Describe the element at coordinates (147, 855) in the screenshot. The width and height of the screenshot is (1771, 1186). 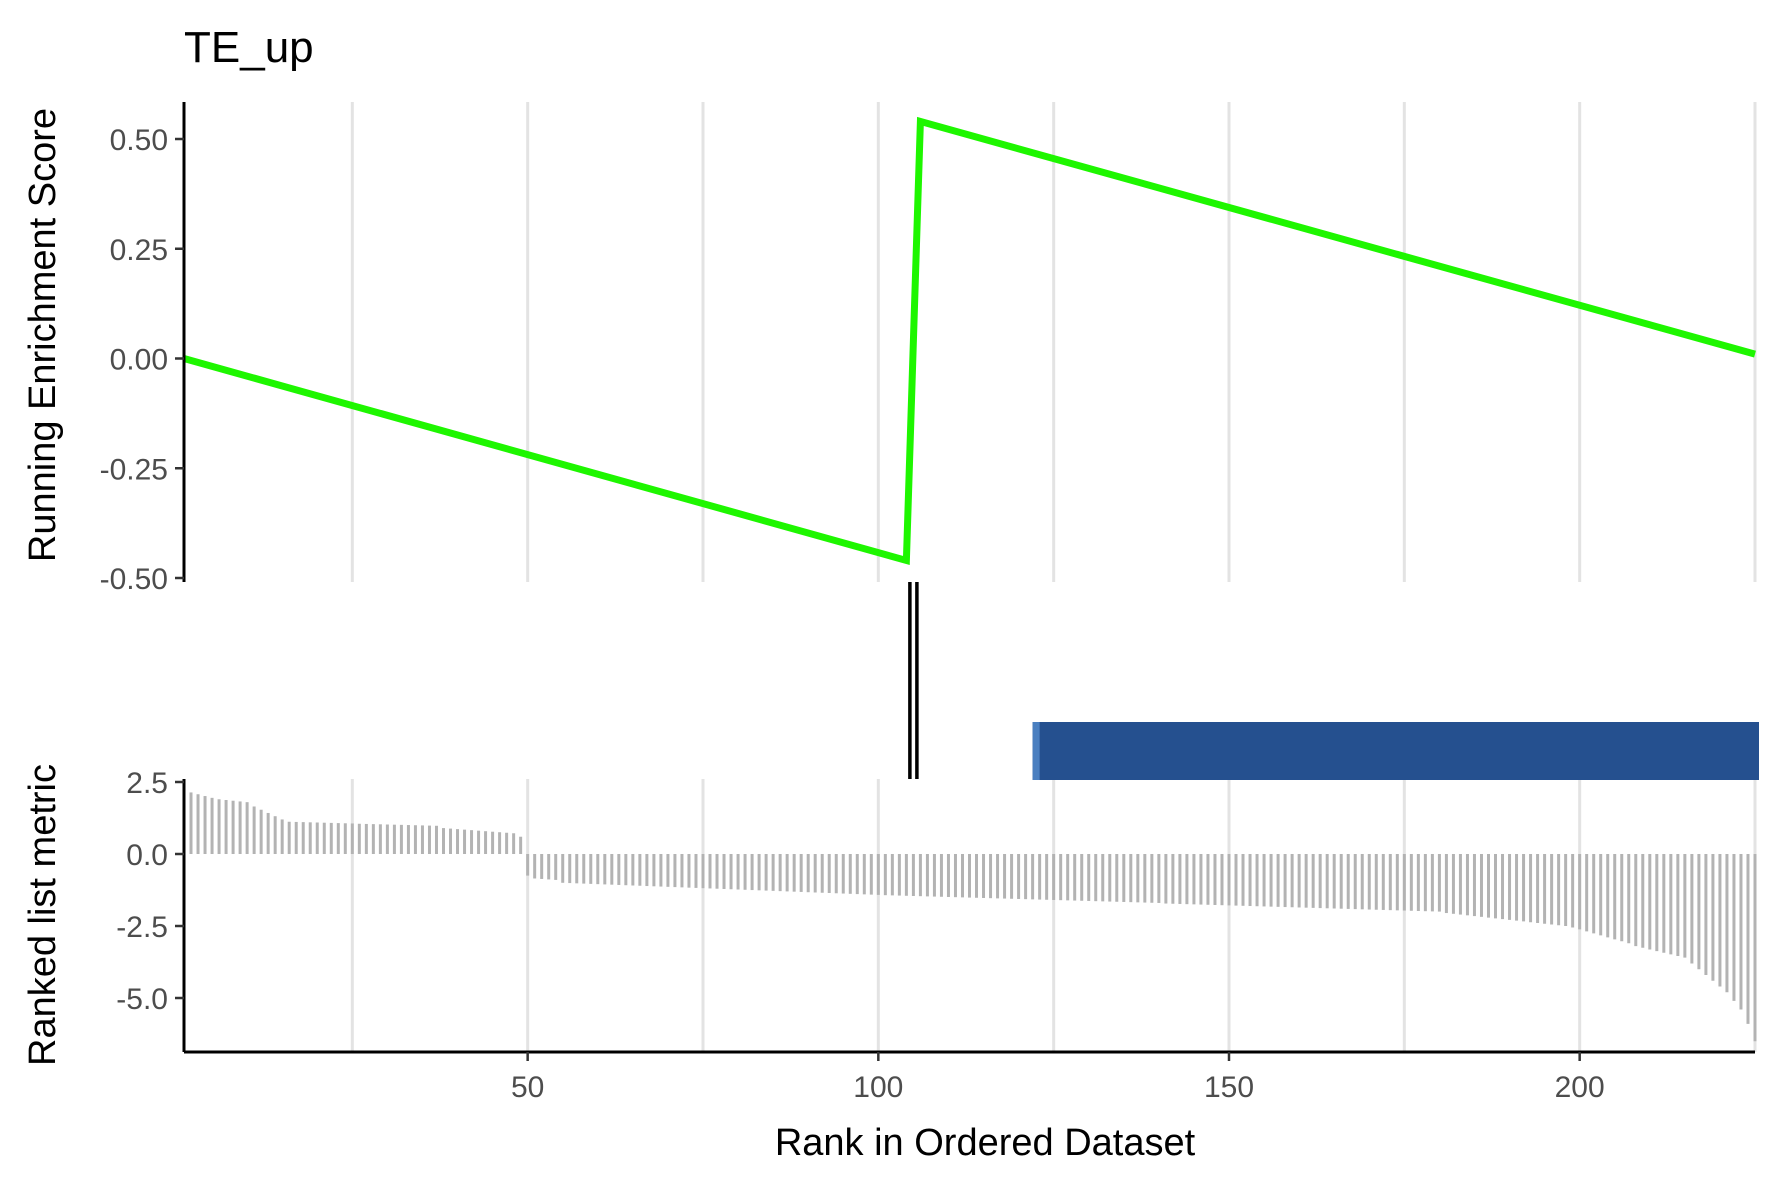
I see `y-tick-label: 0.0` at that location.